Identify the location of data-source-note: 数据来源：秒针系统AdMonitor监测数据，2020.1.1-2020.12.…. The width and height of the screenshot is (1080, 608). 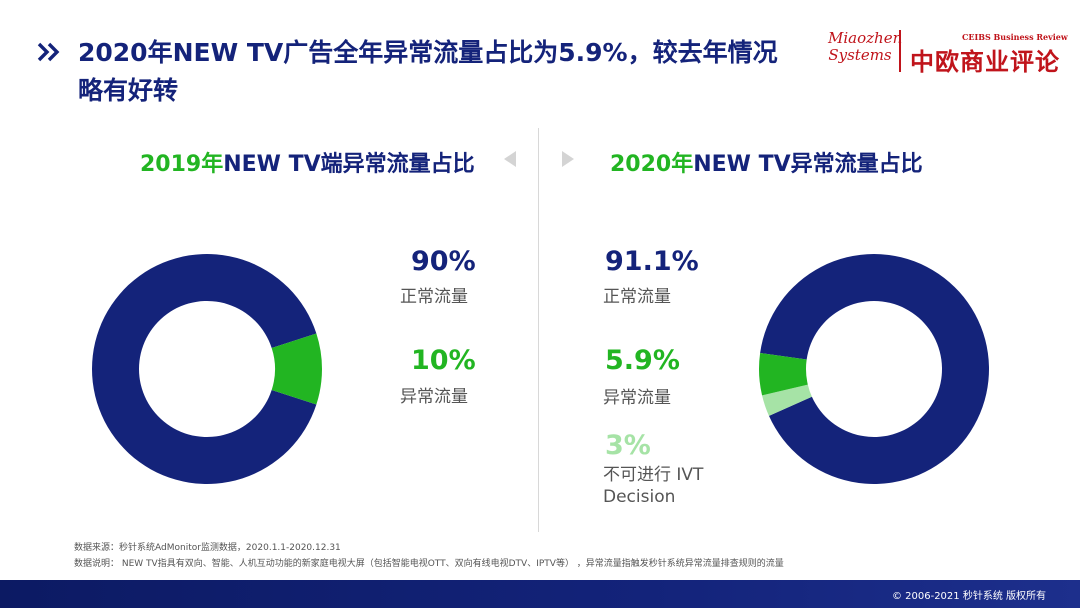
(207, 548).